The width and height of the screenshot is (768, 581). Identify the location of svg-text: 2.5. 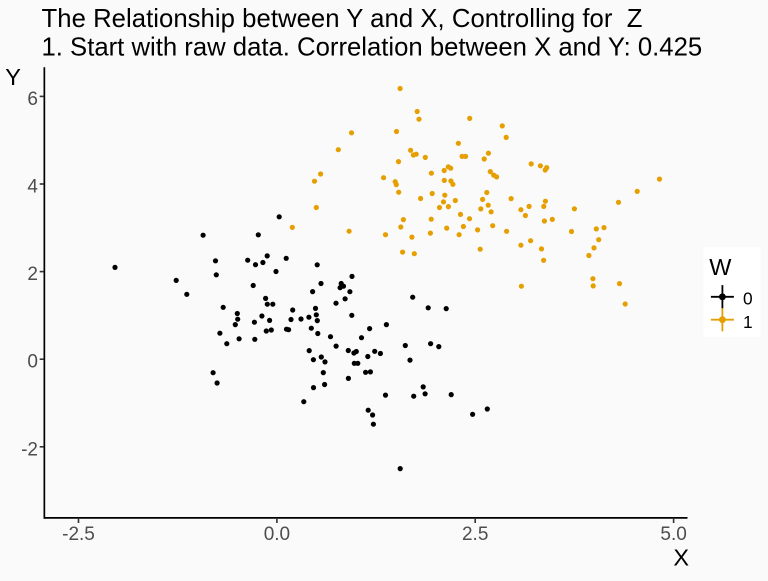
(475, 534).